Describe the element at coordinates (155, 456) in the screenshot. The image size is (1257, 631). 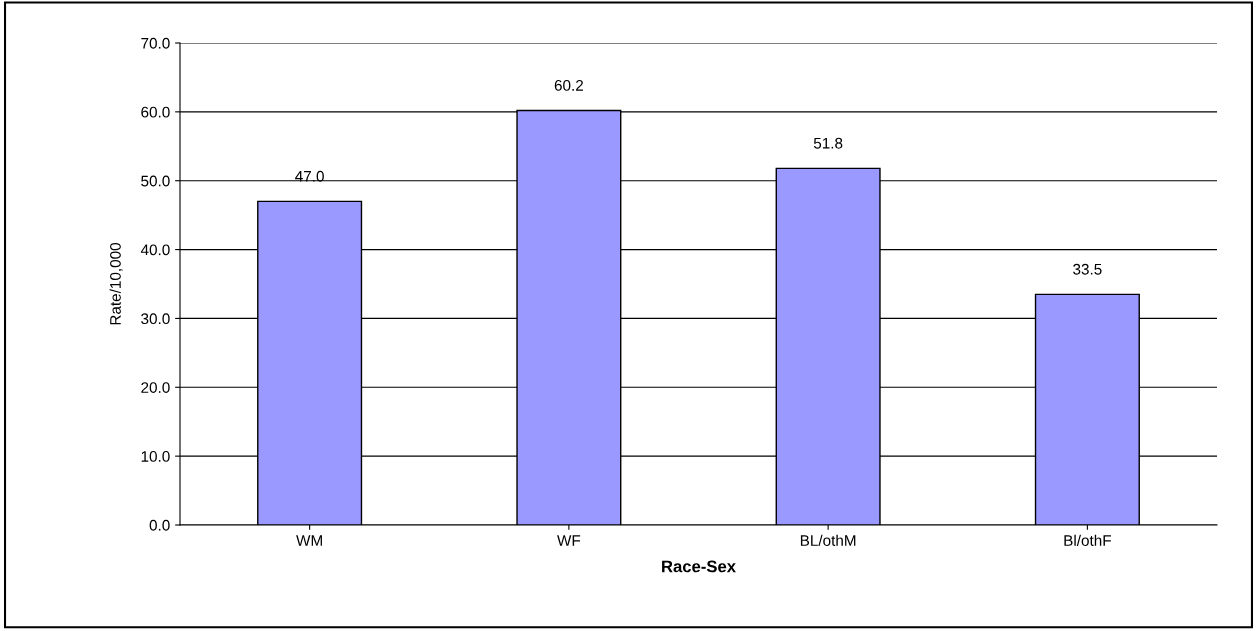
I see `y-tick-label: 10.0` at that location.